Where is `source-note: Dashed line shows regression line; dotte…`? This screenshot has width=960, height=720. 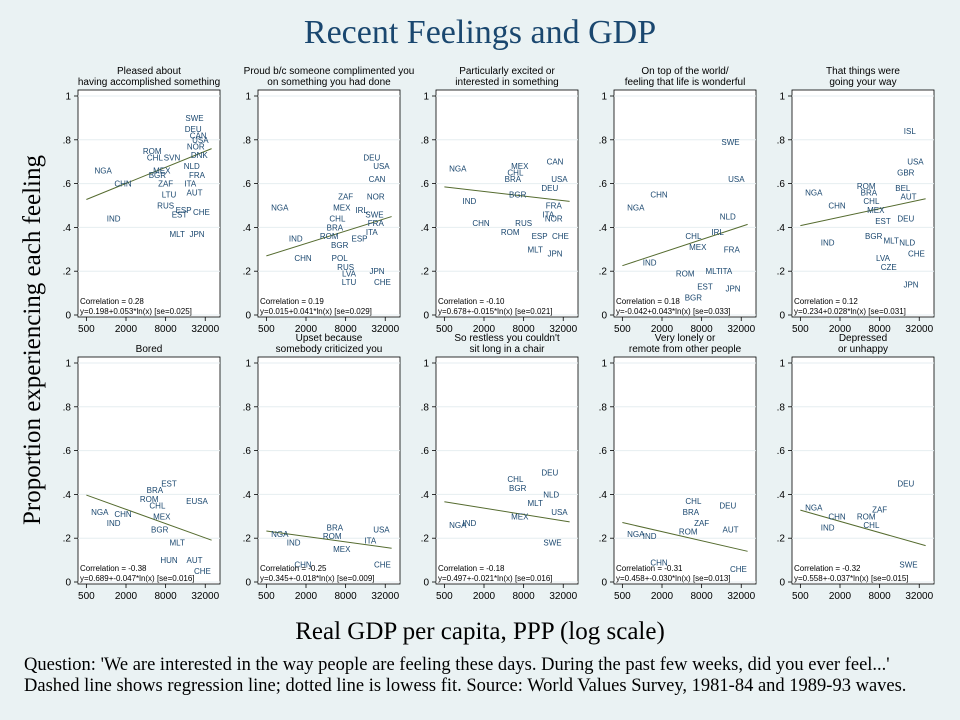 source-note: Dashed line shows regression line; dotte… is located at coordinates (465, 686).